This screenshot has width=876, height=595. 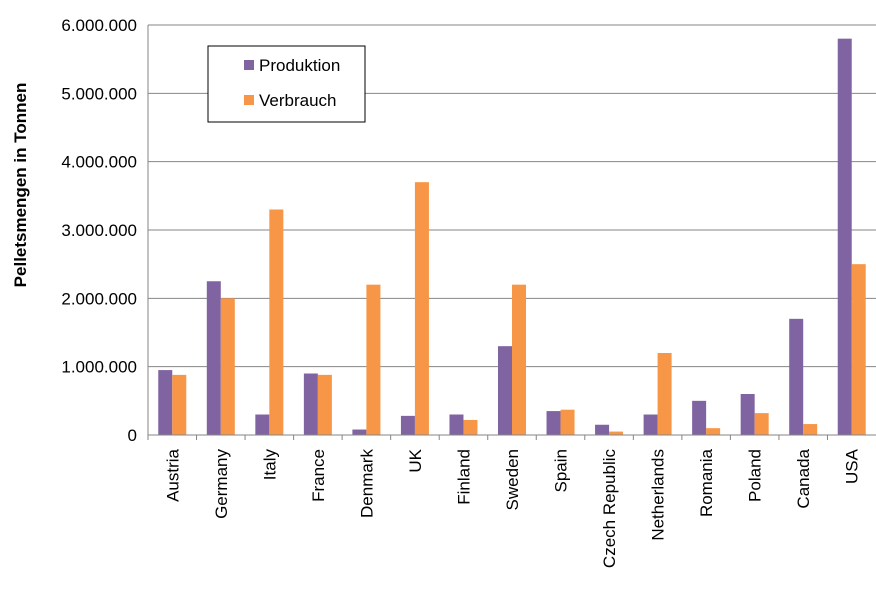 What do you see at coordinates (172, 474) in the screenshot?
I see `x-tick-label: Austria` at bounding box center [172, 474].